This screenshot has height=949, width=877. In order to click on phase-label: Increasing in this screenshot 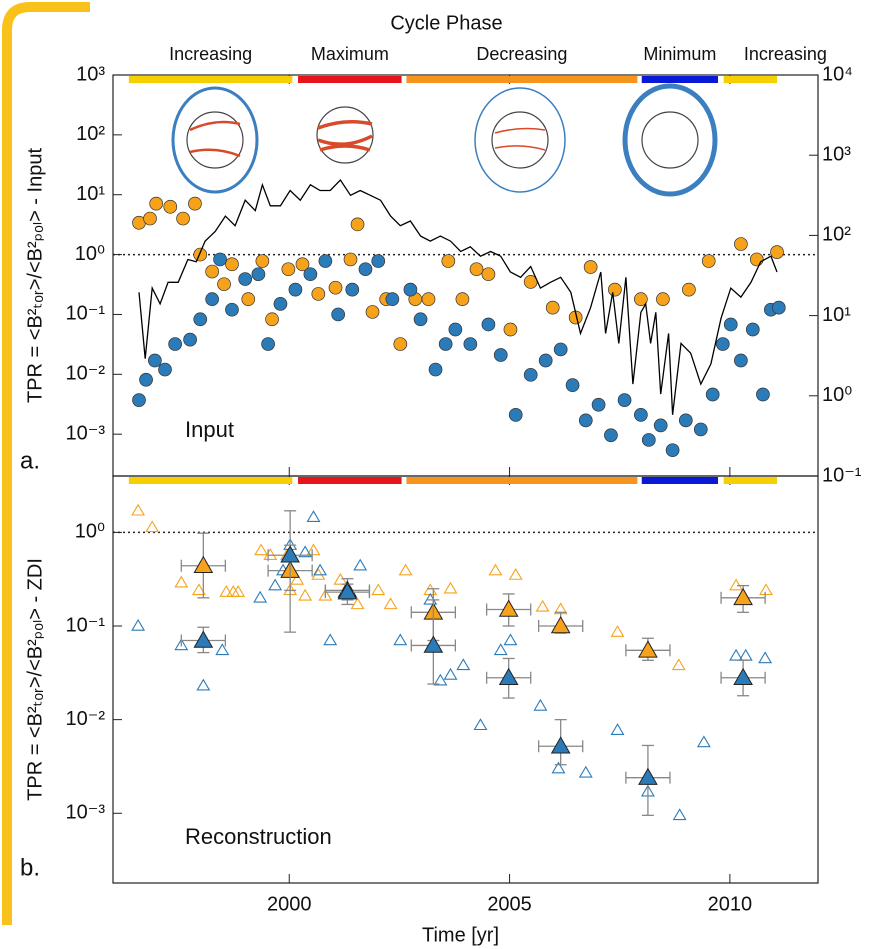, I will do `click(210, 54)`.